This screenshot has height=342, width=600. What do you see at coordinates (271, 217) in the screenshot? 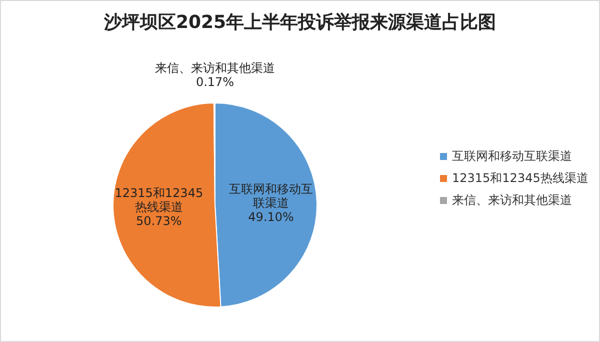
I see `data-label: 49.10%` at bounding box center [271, 217].